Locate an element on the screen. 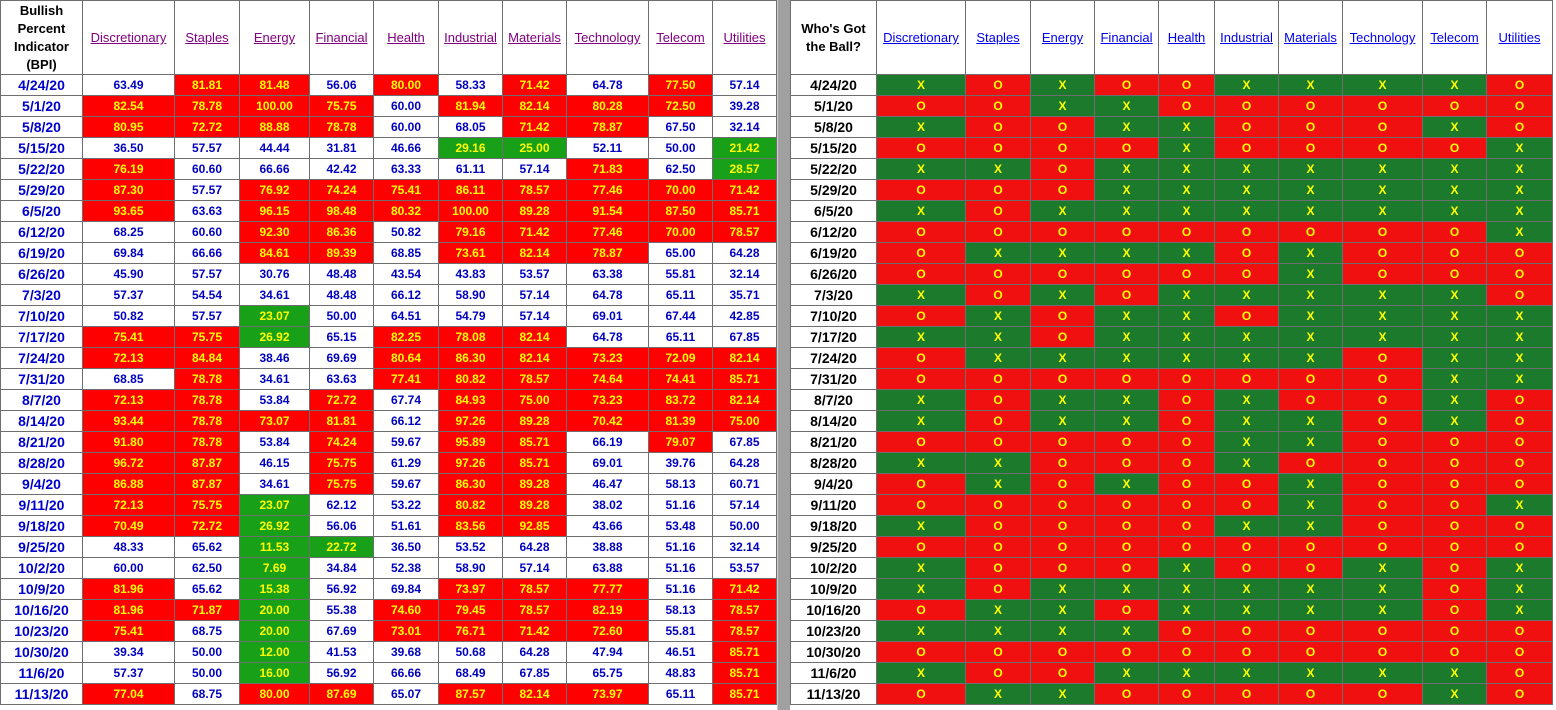  column-header: Discretionary is located at coordinates (128, 37).